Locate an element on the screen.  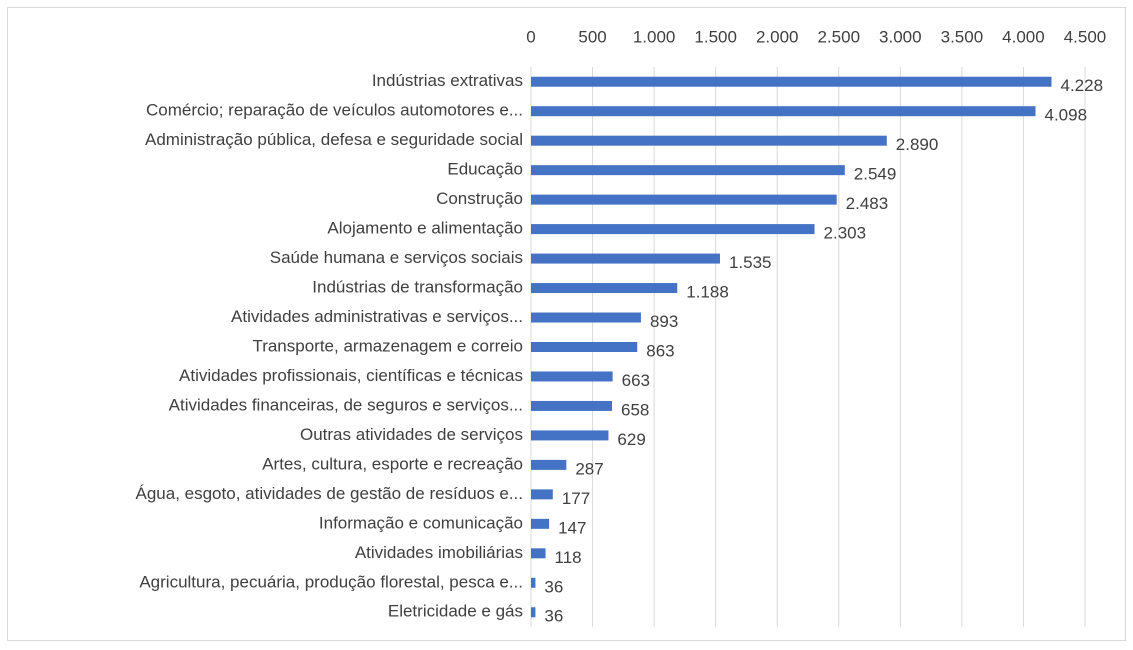
y-tick-label: Outras atividades de serviços is located at coordinates (411, 434).